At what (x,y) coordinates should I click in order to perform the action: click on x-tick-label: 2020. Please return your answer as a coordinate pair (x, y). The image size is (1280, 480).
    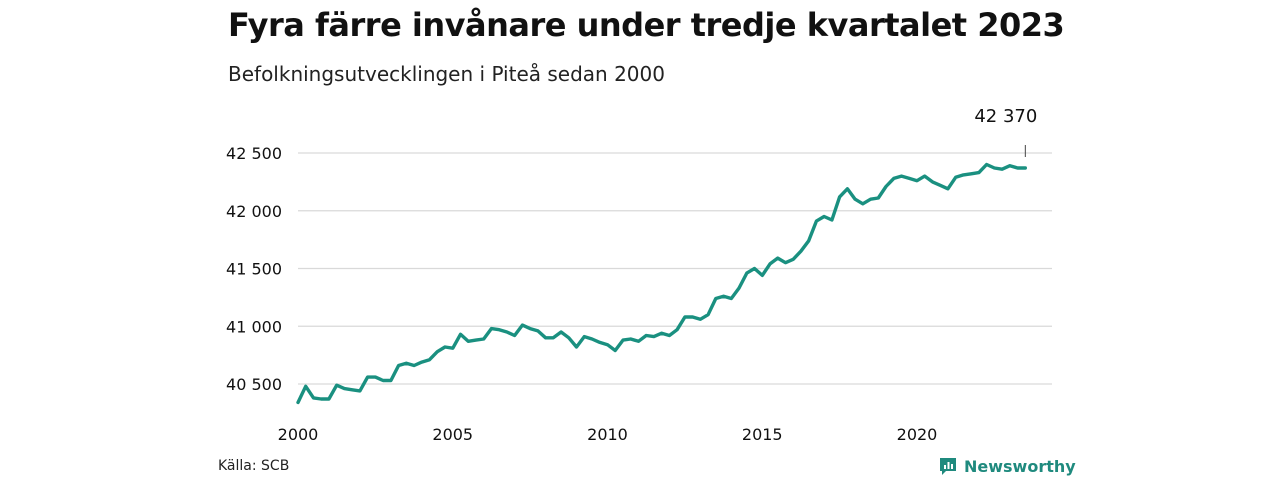
    Looking at the image, I should click on (917, 434).